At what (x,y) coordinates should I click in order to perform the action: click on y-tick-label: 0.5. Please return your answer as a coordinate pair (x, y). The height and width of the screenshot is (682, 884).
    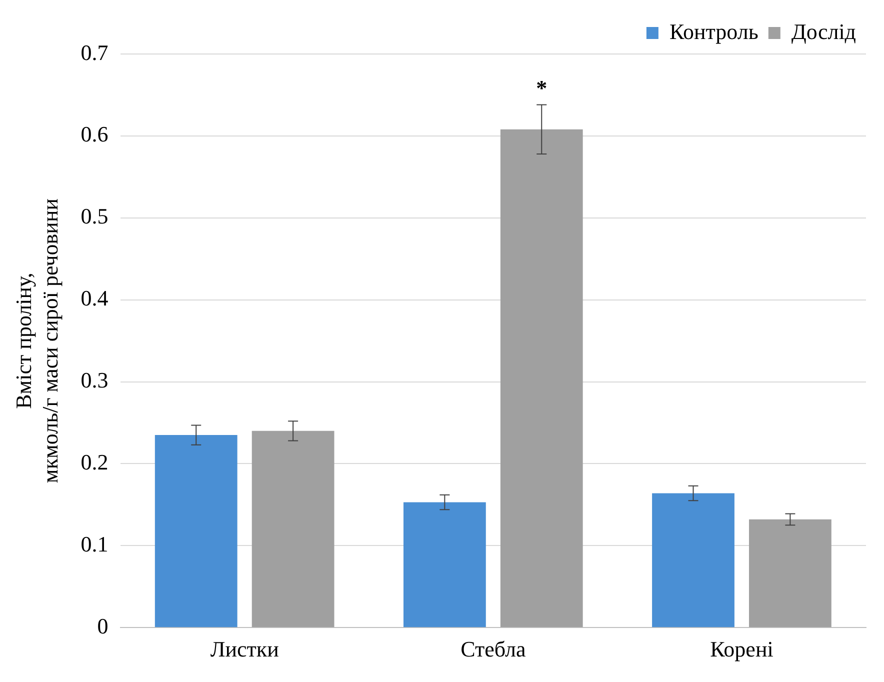
    Looking at the image, I should click on (94, 216).